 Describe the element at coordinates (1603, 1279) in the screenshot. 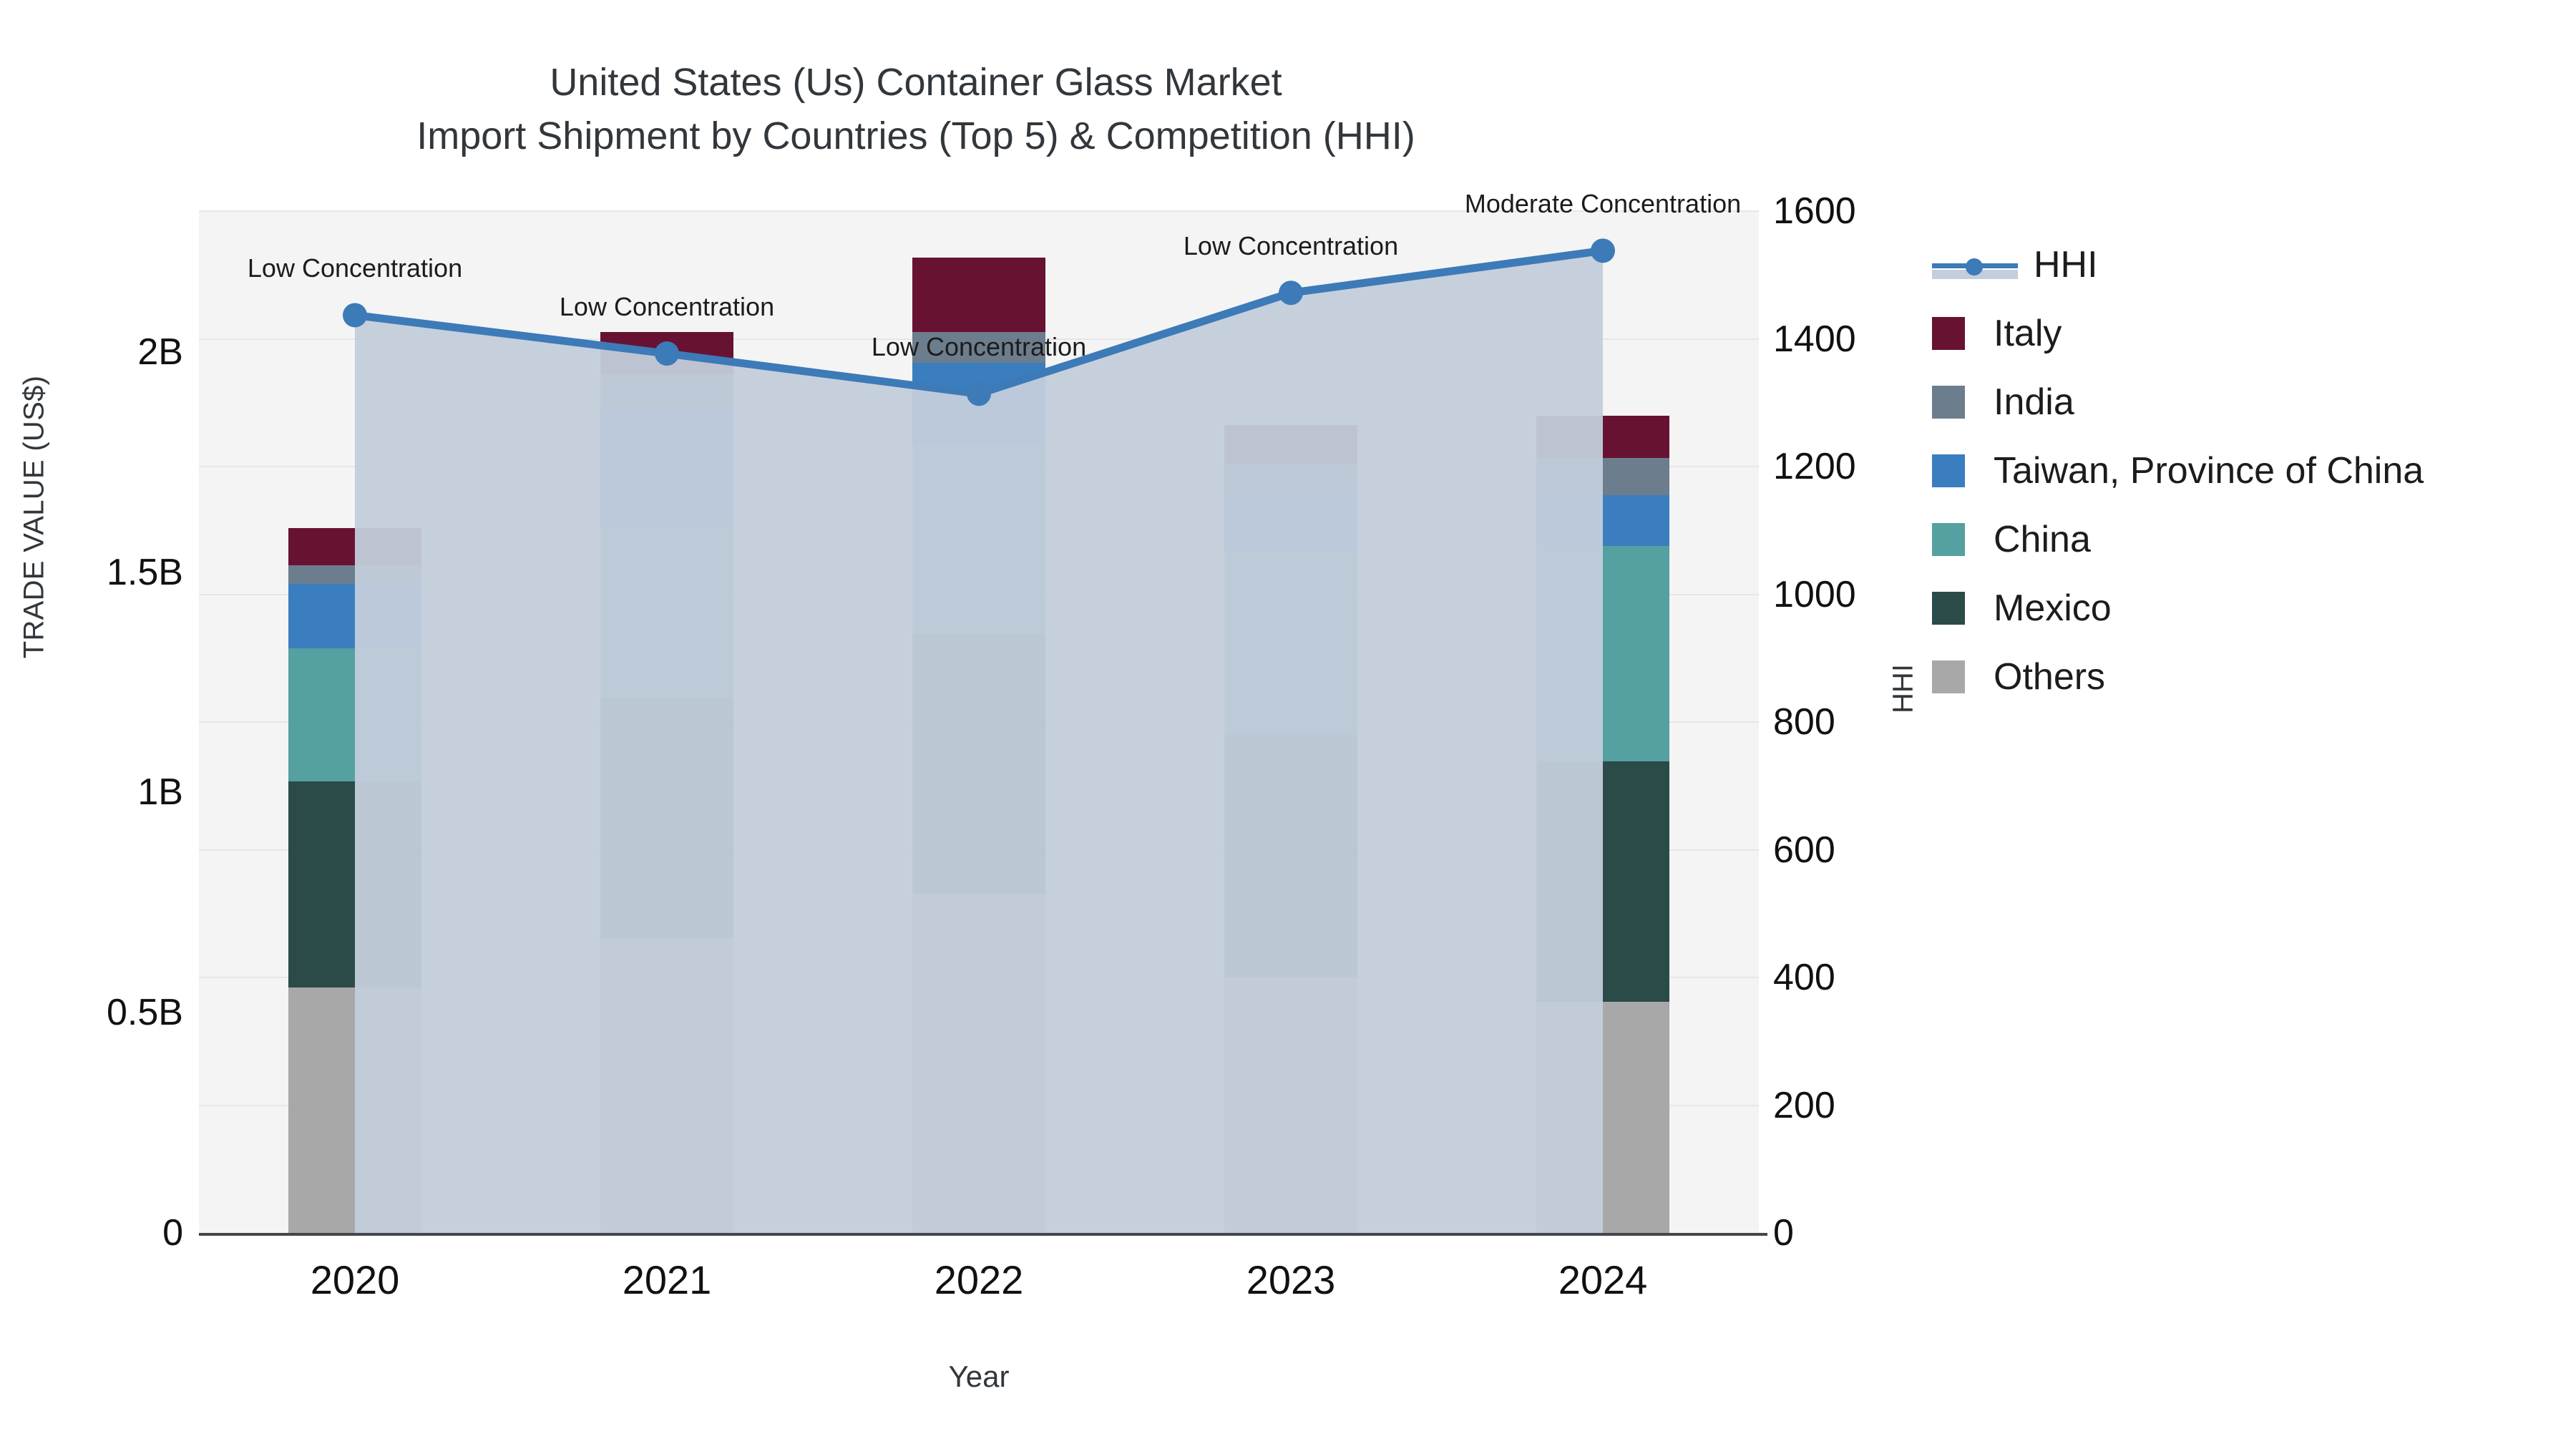

I see `x-axis-tick-label: 2024` at that location.